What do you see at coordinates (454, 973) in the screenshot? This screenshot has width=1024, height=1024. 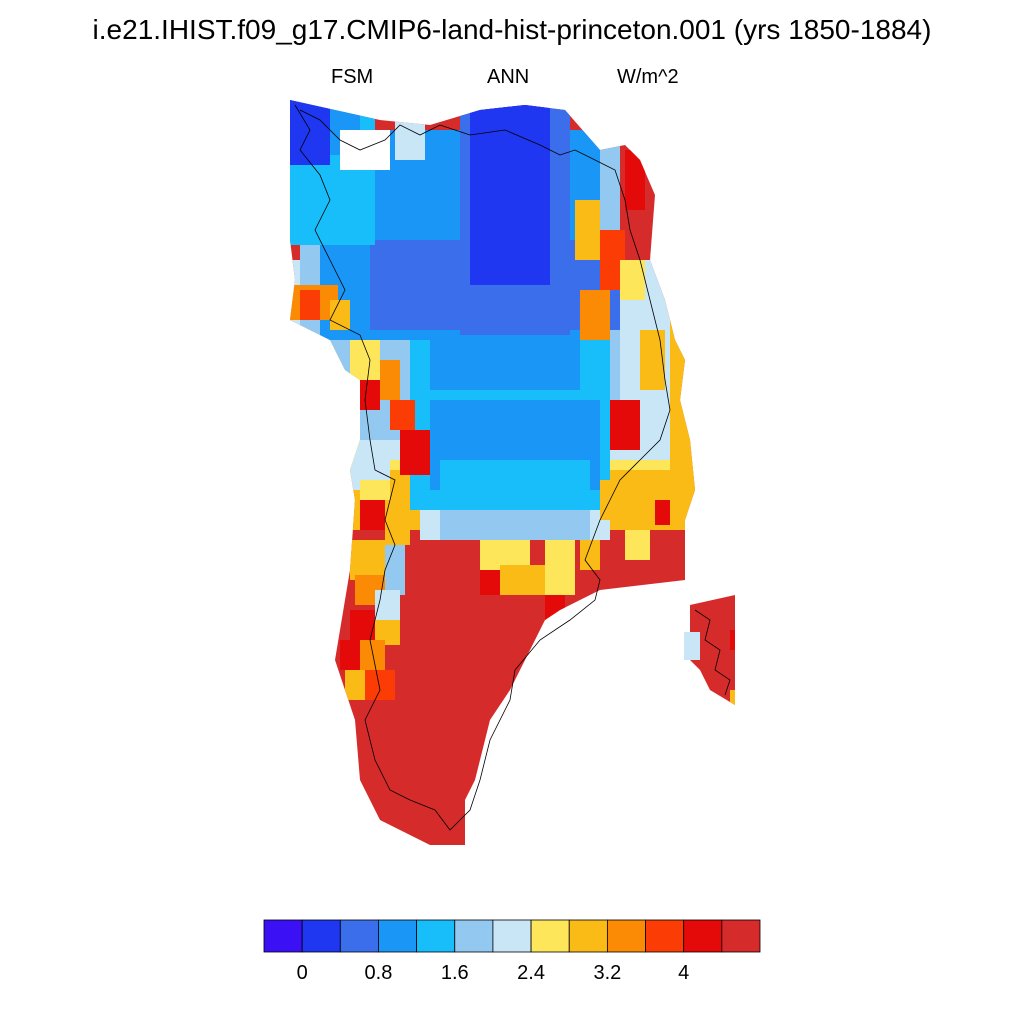 I see `colorbar-tick-label: 1.6` at bounding box center [454, 973].